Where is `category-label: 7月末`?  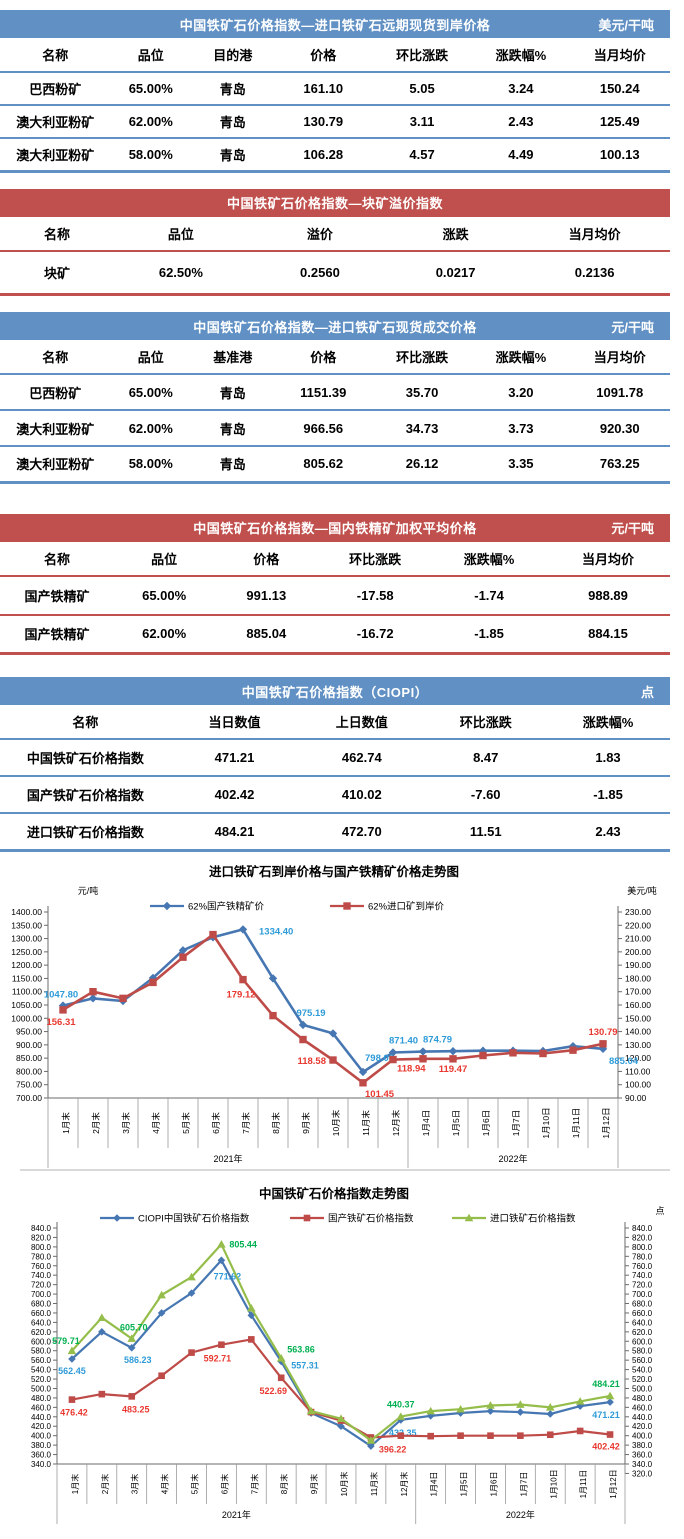
category-label: 7月末 is located at coordinates (246, 1122).